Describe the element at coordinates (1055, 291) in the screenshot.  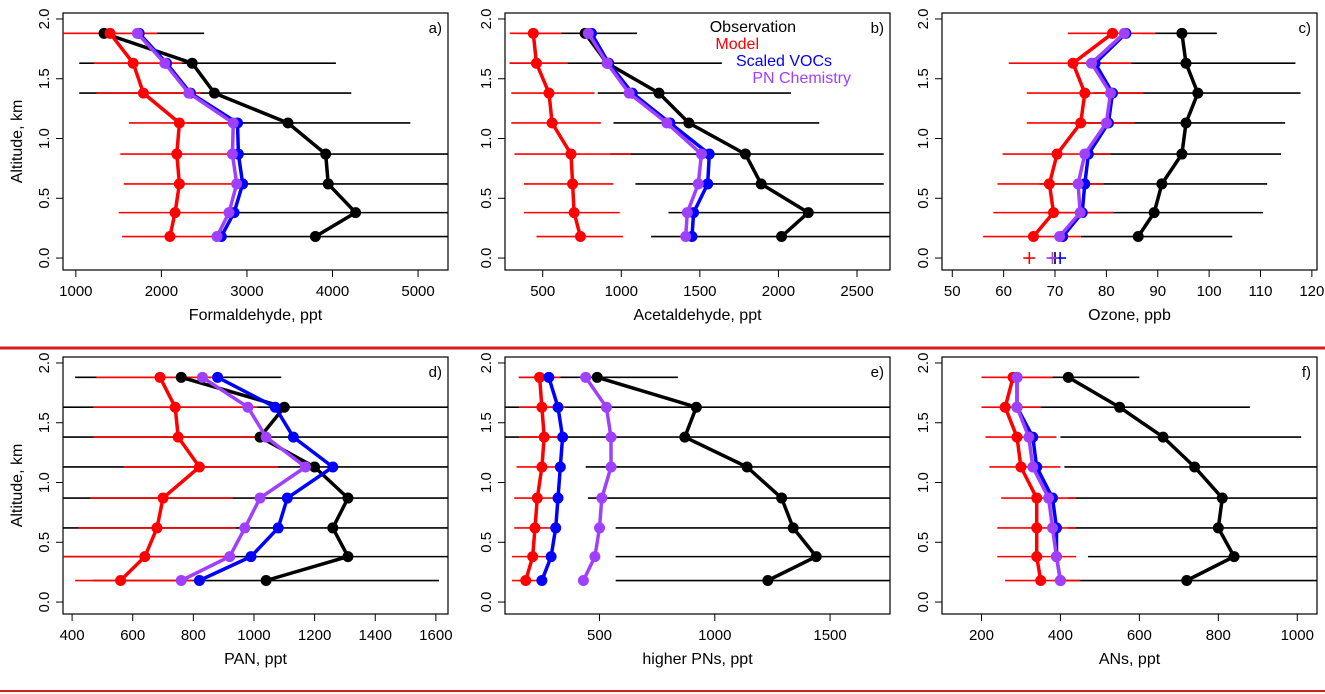
I see `panel-c-xtick-label: 70` at that location.